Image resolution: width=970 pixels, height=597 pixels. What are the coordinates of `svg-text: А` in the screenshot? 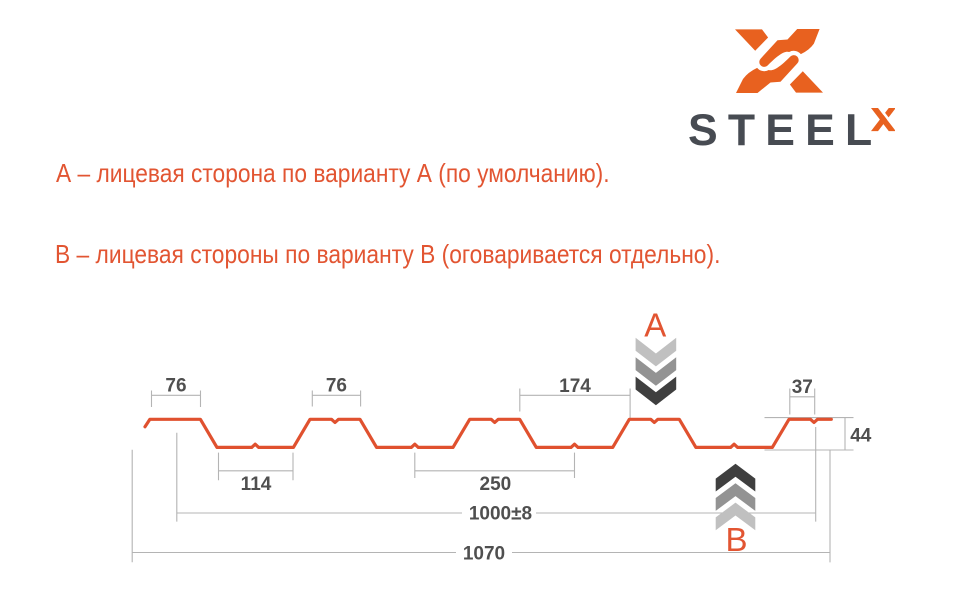 It's located at (655, 325).